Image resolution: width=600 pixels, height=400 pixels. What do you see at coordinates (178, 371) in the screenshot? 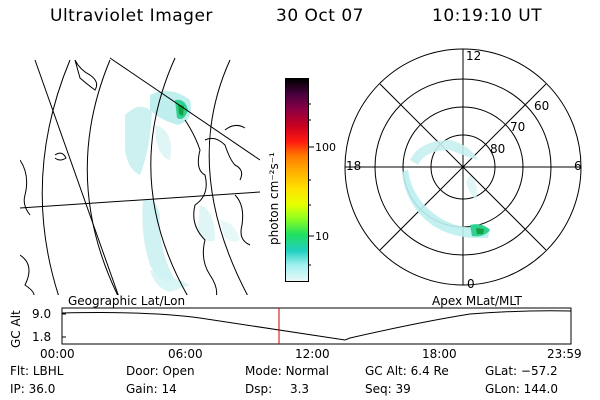
I see `info-door-value: Open` at bounding box center [178, 371].